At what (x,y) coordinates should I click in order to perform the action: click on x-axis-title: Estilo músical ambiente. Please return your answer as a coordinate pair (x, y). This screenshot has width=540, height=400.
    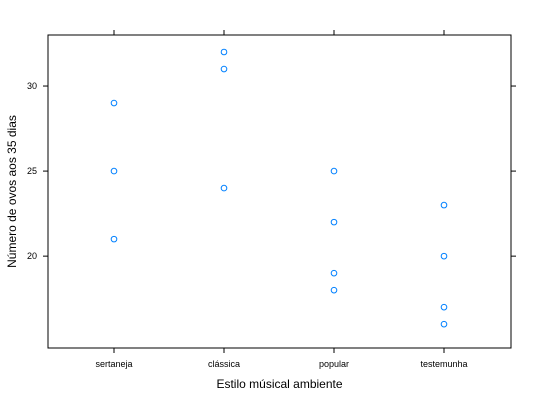
    Looking at the image, I should click on (279, 384).